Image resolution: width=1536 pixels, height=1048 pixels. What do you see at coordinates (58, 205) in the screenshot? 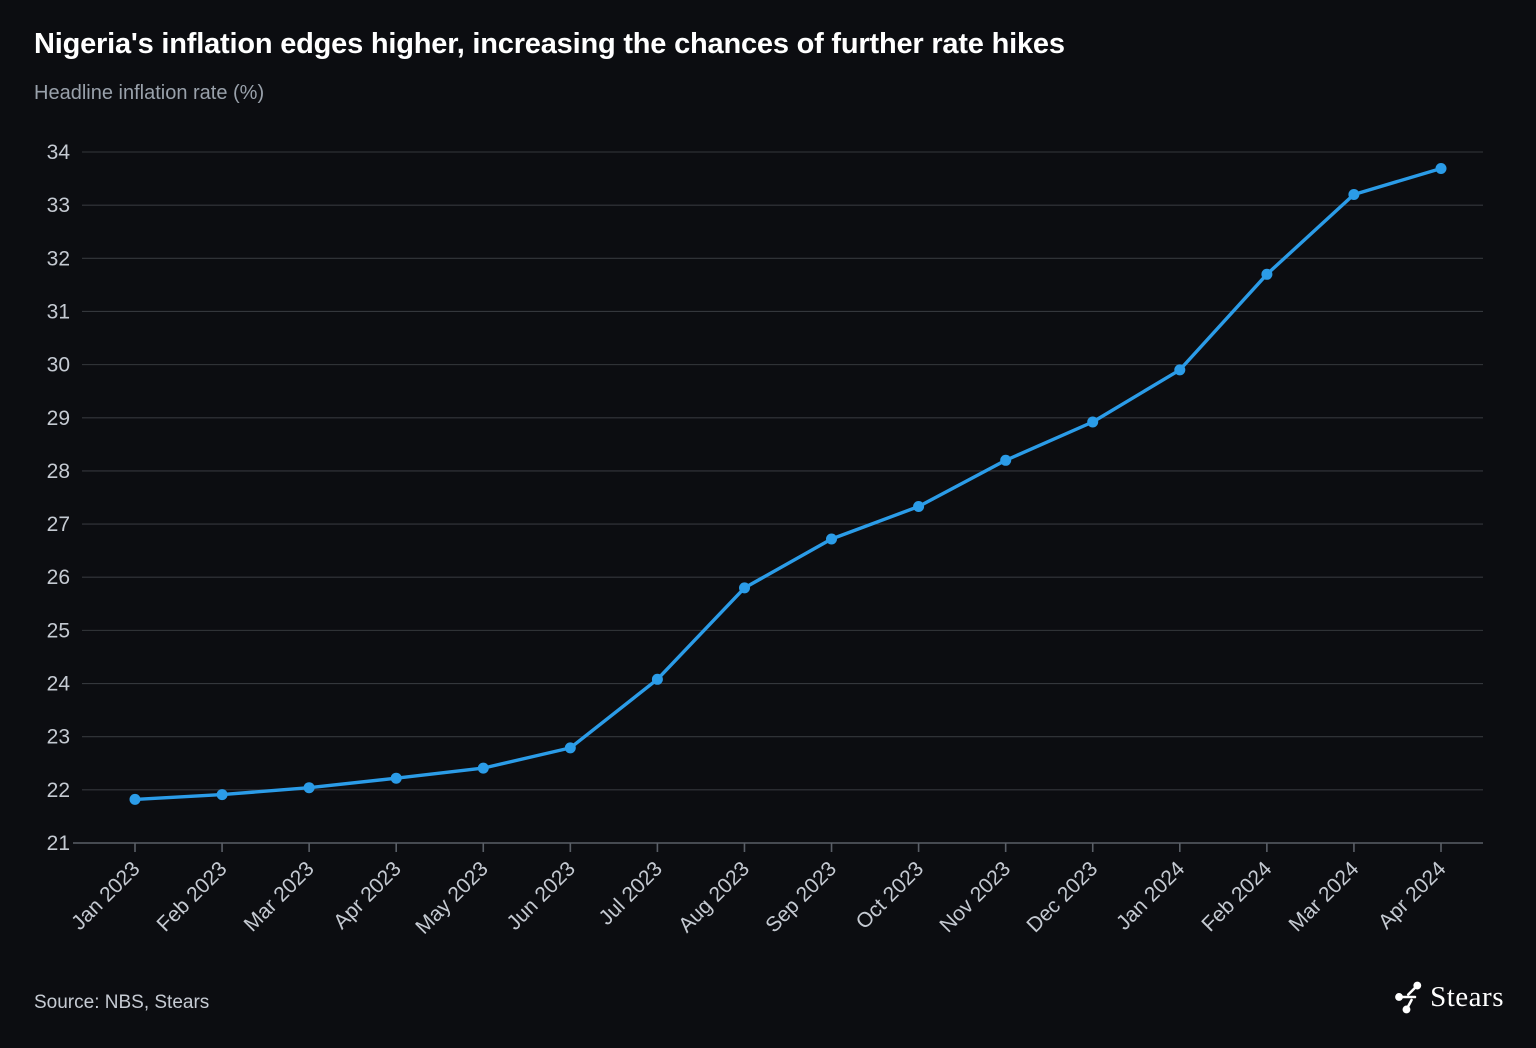
I see `y-axis-tick-label: 33` at bounding box center [58, 205].